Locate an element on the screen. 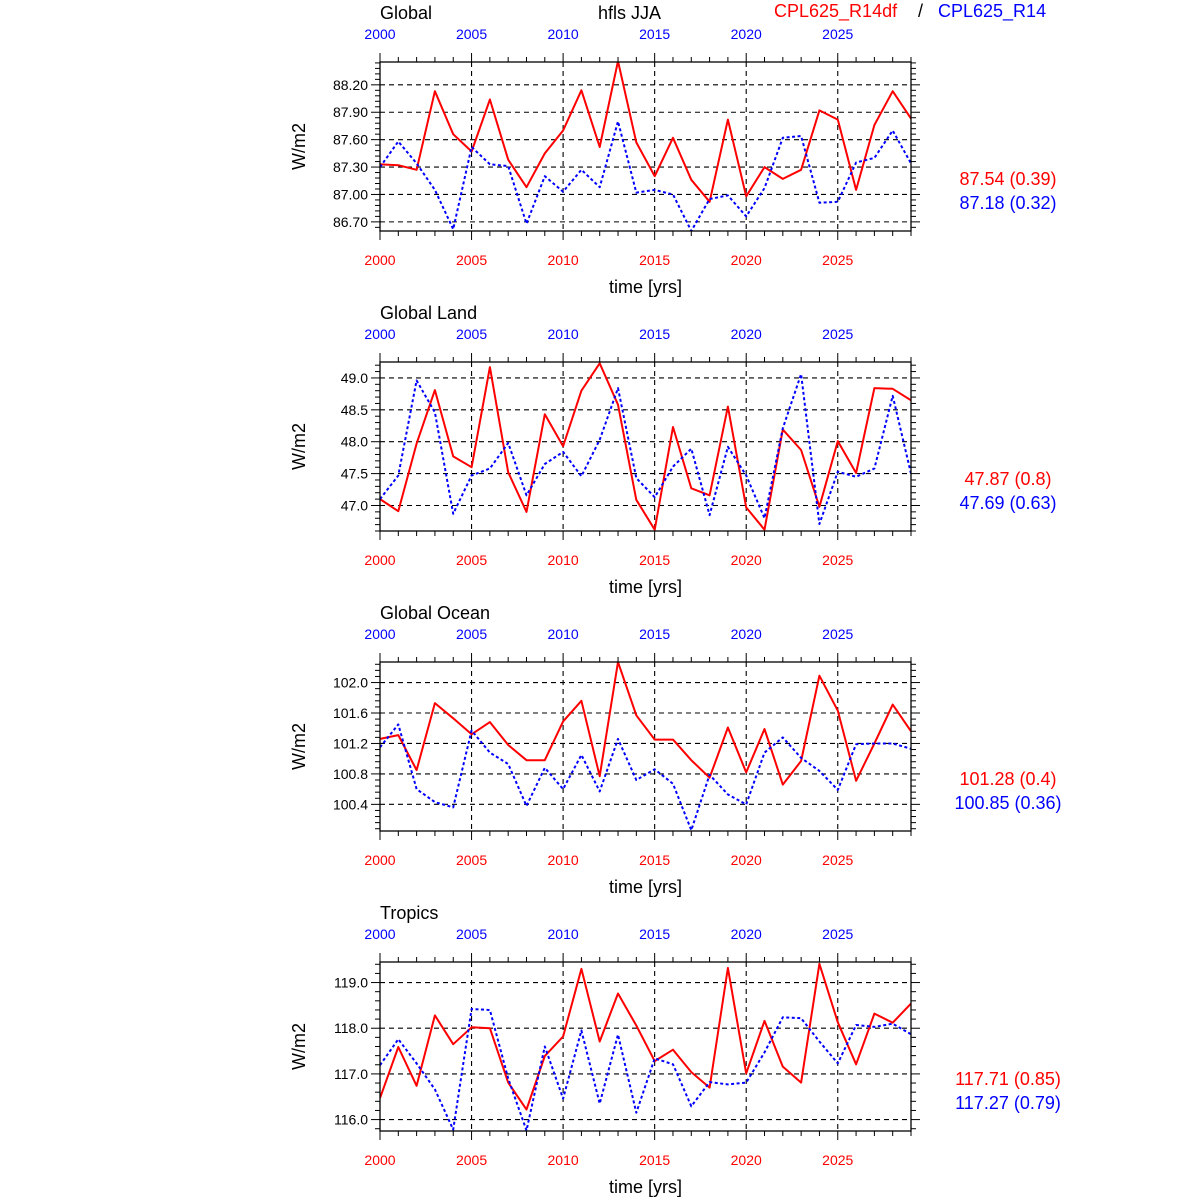 This screenshot has width=1200, height=1200. y-tick-label: 87.00 is located at coordinates (350, 194).